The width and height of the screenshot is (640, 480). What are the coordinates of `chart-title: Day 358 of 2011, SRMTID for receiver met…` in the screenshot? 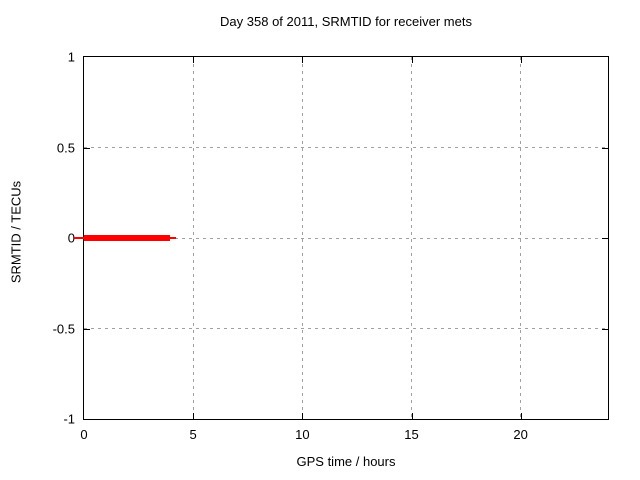 It's located at (346, 21).